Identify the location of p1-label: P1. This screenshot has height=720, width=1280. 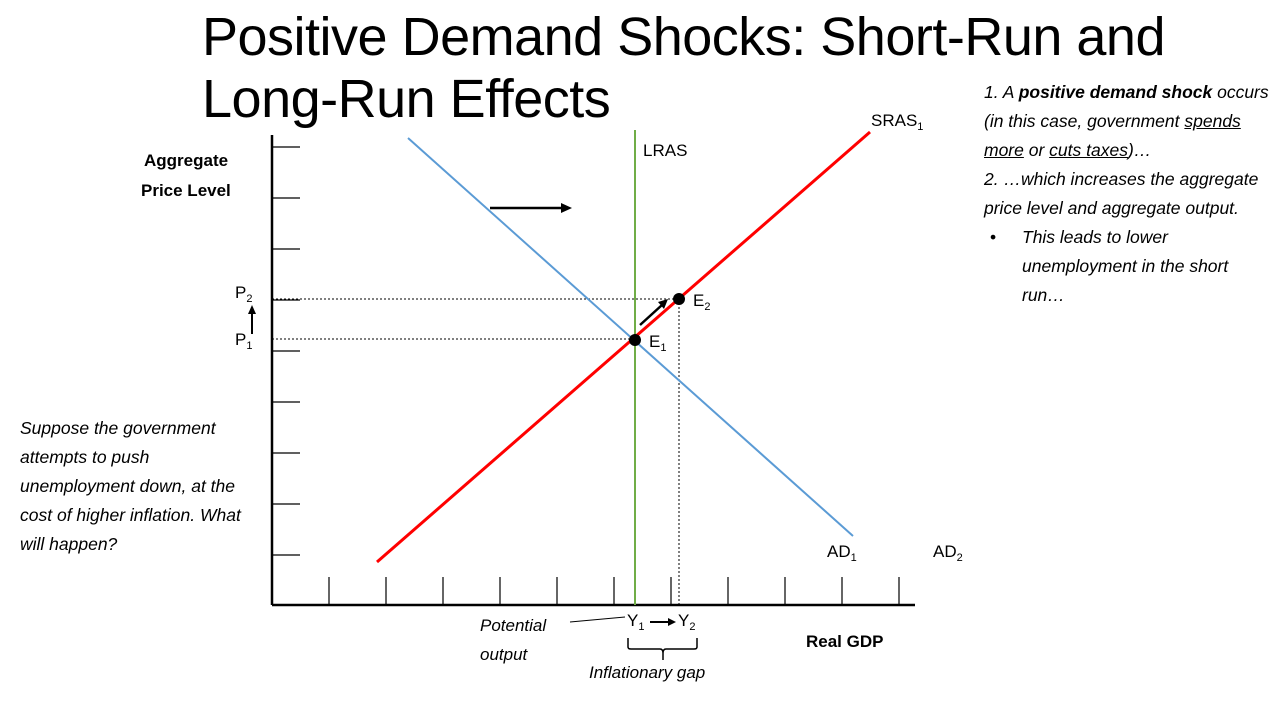
(243, 341).